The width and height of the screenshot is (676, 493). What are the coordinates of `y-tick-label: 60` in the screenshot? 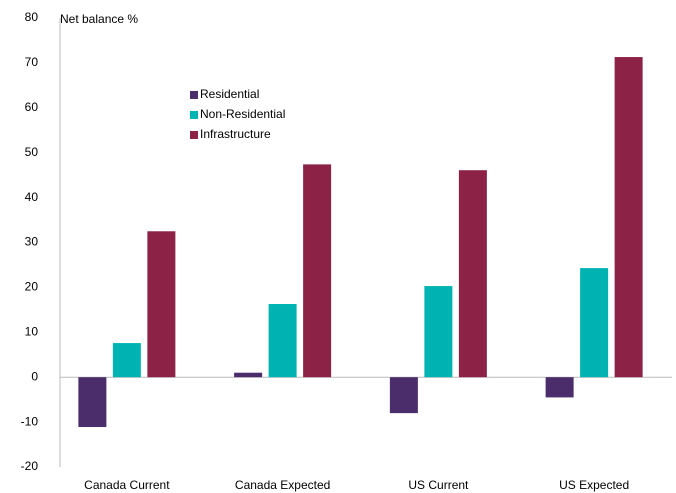 It's located at (32, 107).